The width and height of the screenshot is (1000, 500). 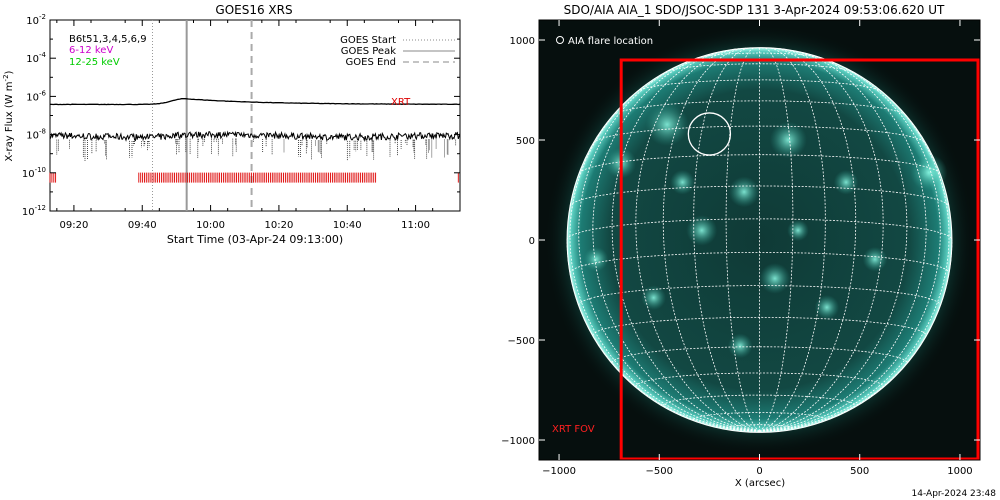 I want to click on flare-location-circle, so click(x=709, y=134).